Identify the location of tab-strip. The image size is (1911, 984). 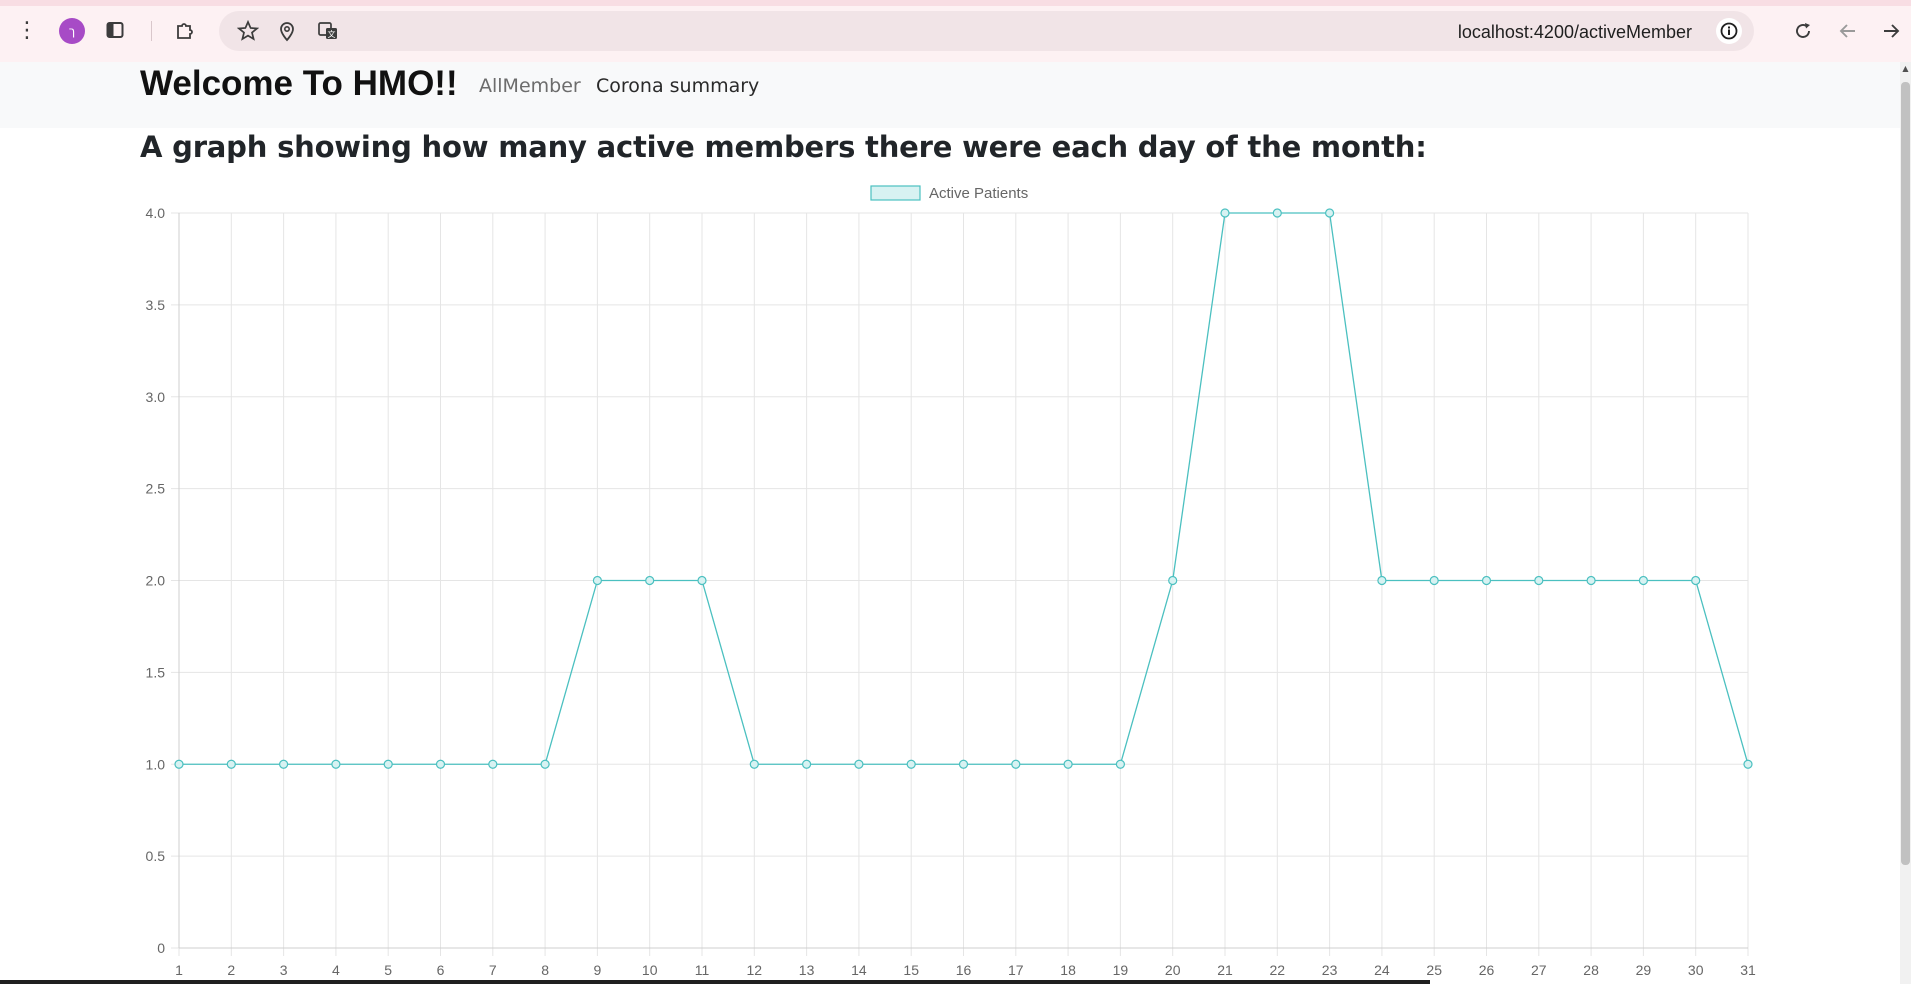
(955, 3).